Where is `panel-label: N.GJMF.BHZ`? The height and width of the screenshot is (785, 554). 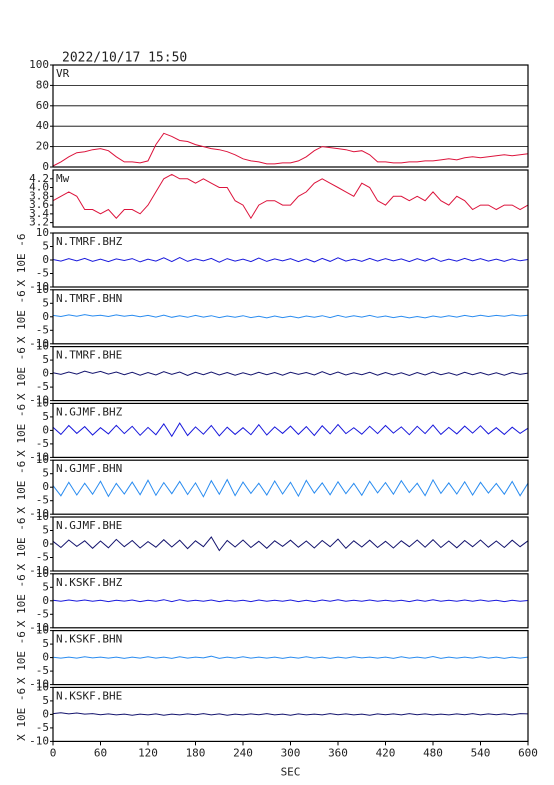 panel-label: N.GJMF.BHZ is located at coordinates (89, 411).